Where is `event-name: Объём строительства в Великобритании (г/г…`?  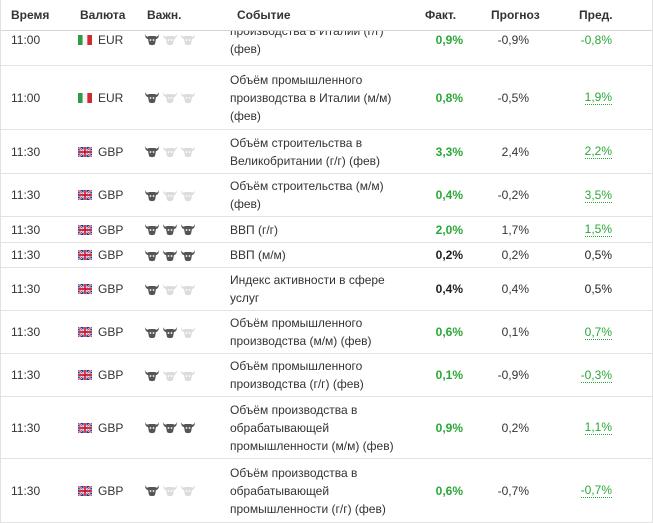 event-name: Объём строительства в Великобритании (г/г… is located at coordinates (325, 151).